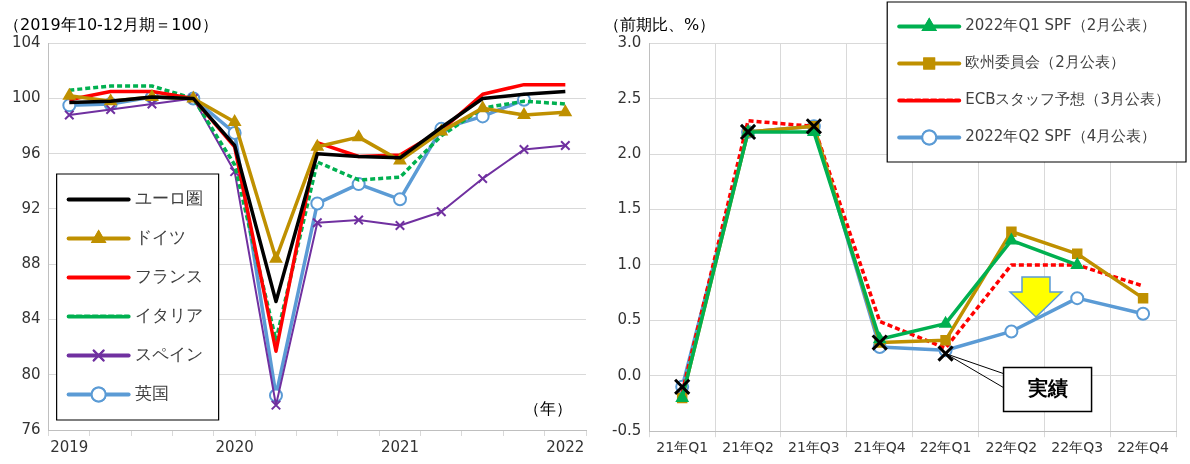 This screenshot has width=1190, height=464. I want to click on y-tick-label: 2.0, so click(629, 152).